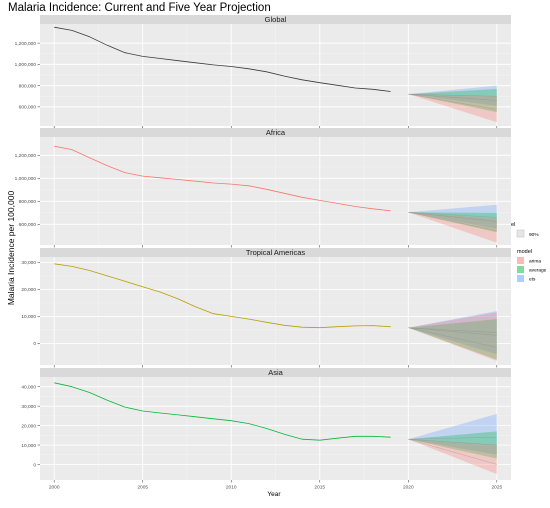  I want to click on x-tick-label: 2020, so click(408, 488).